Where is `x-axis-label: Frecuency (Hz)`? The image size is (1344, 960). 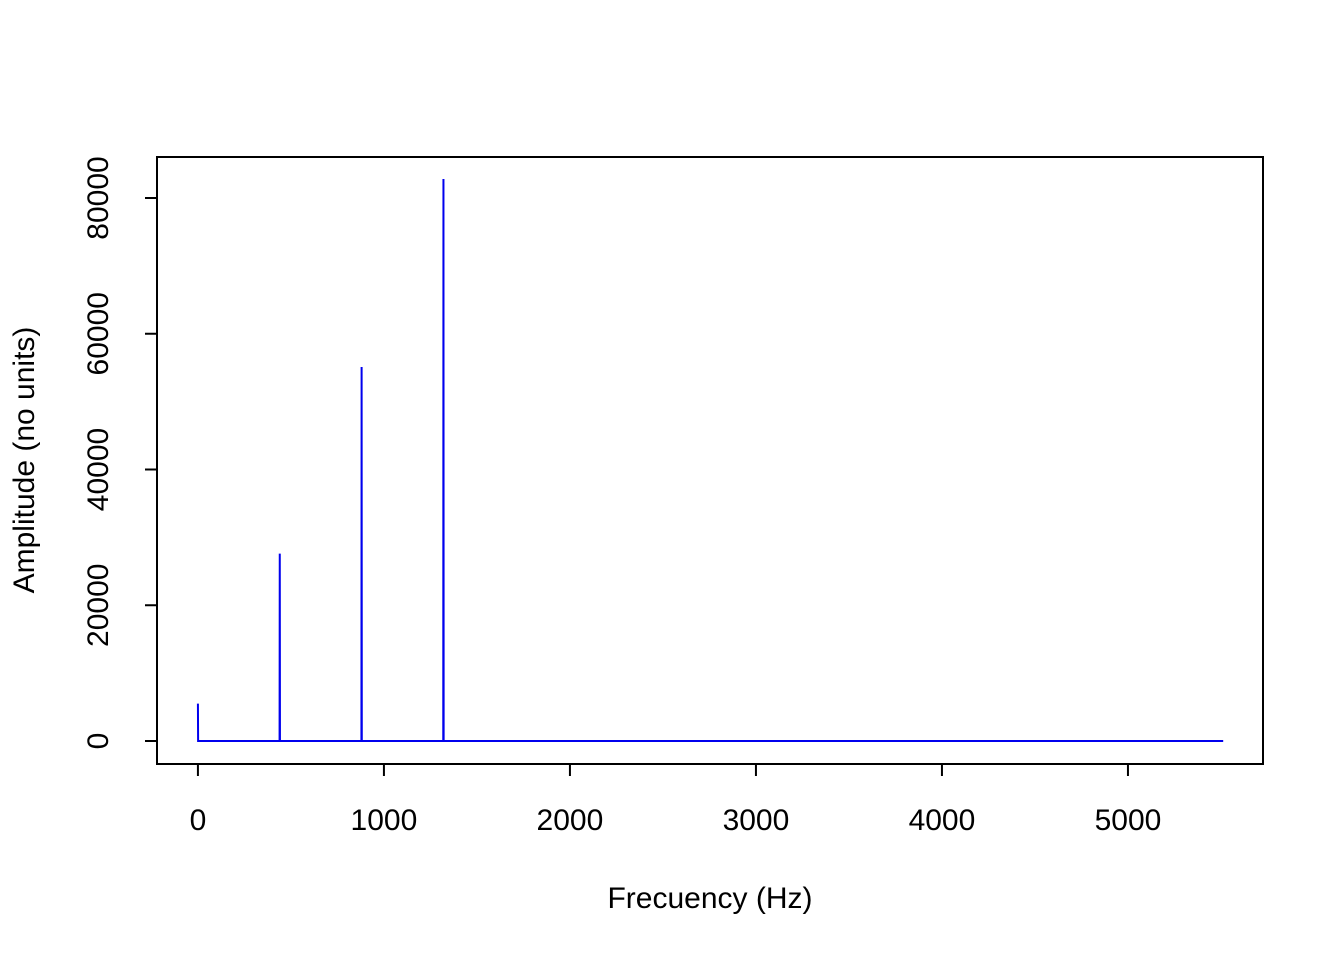 x-axis-label: Frecuency (Hz) is located at coordinates (709, 898).